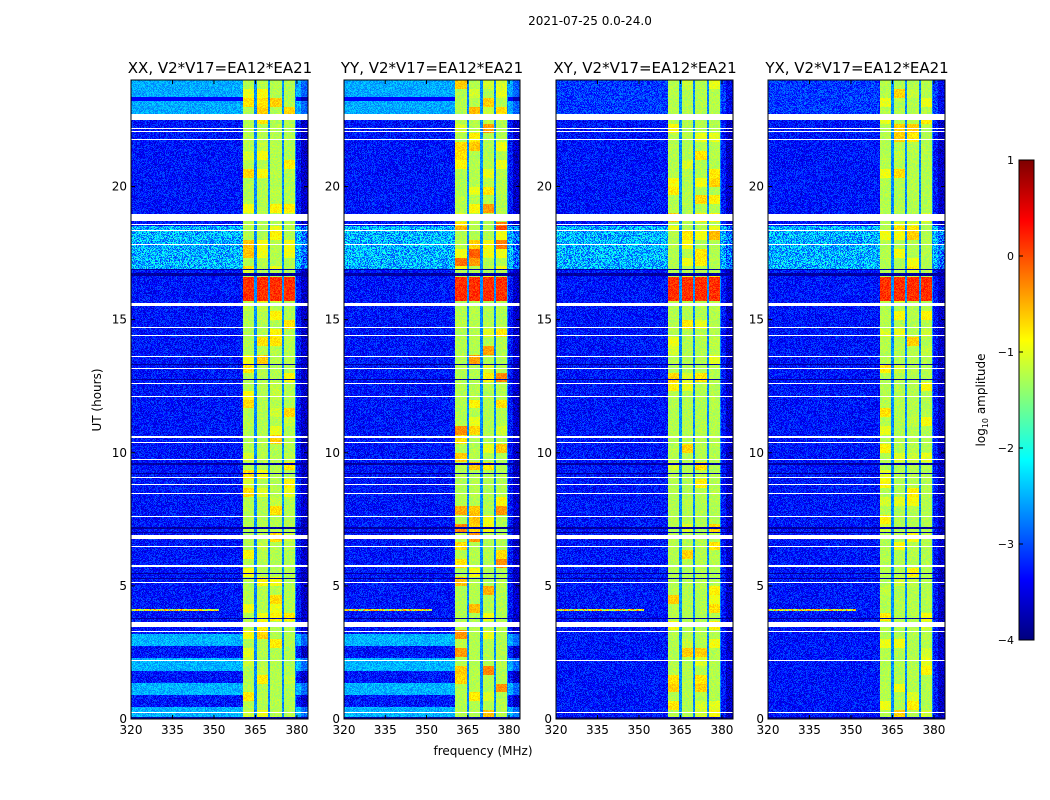  I want to click on colorbar-tick-label: −3, so click(1006, 544).